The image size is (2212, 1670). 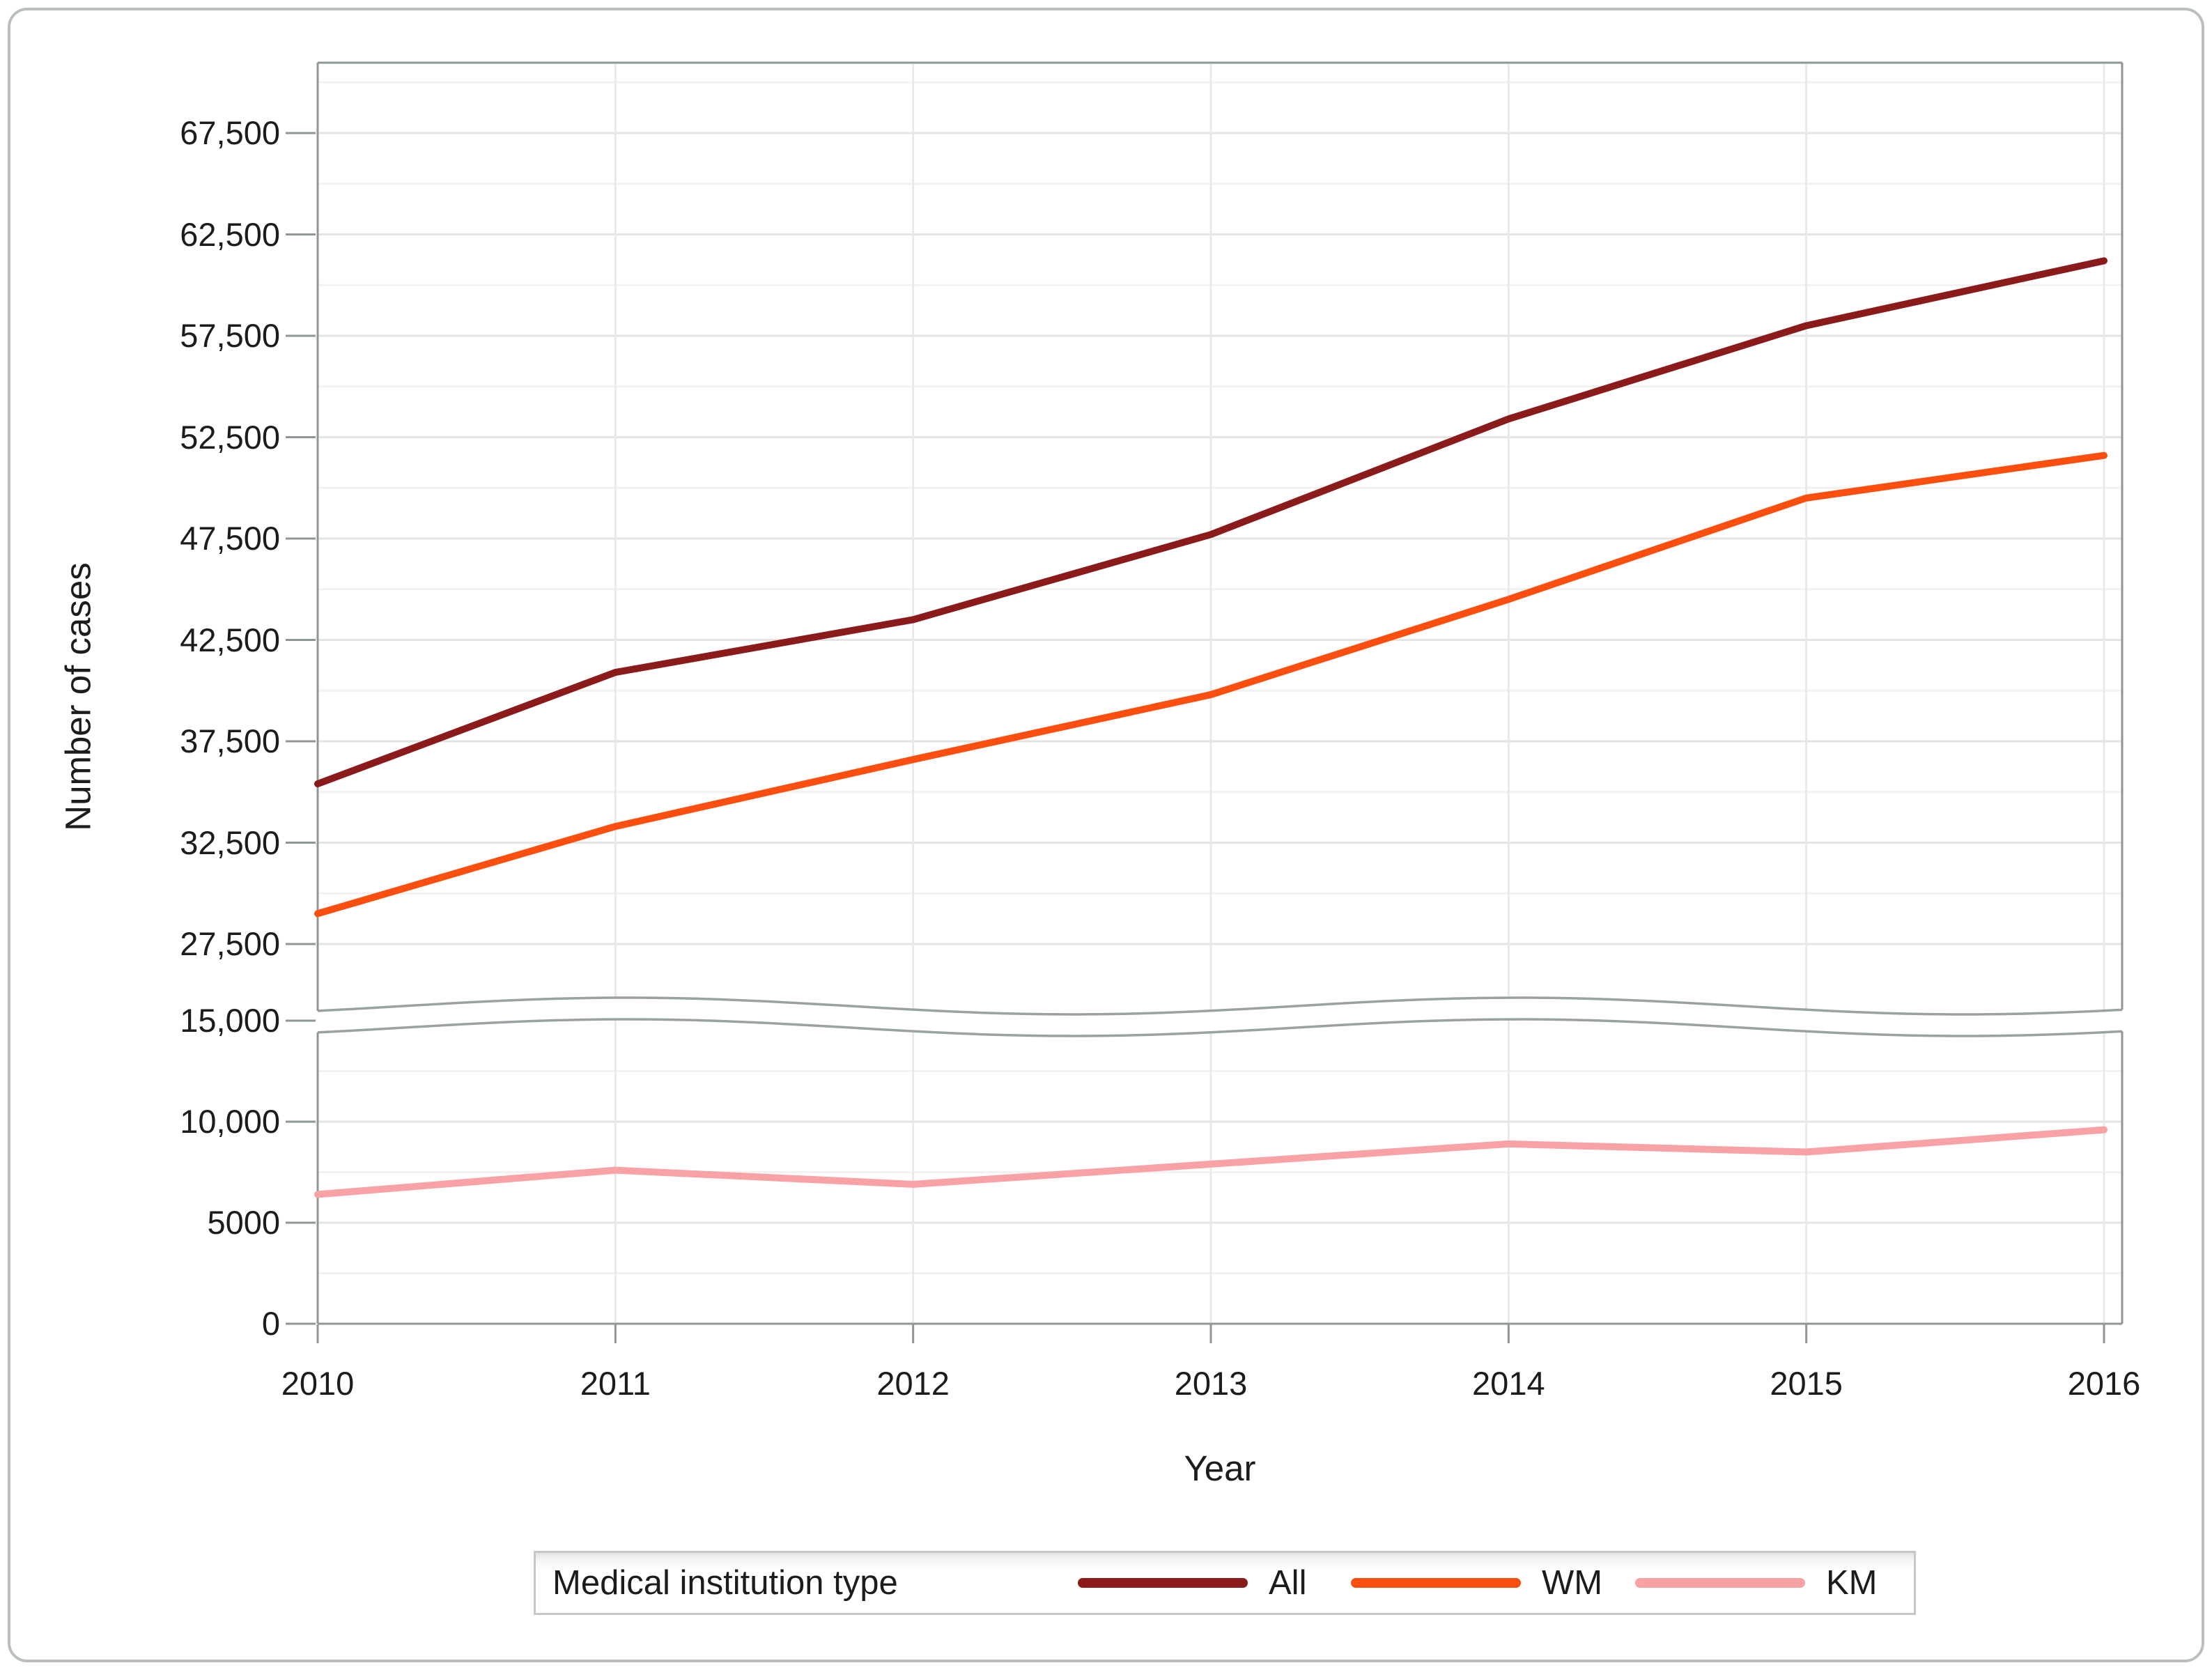 What do you see at coordinates (230, 335) in the screenshot?
I see `y-tick-label: 57,500` at bounding box center [230, 335].